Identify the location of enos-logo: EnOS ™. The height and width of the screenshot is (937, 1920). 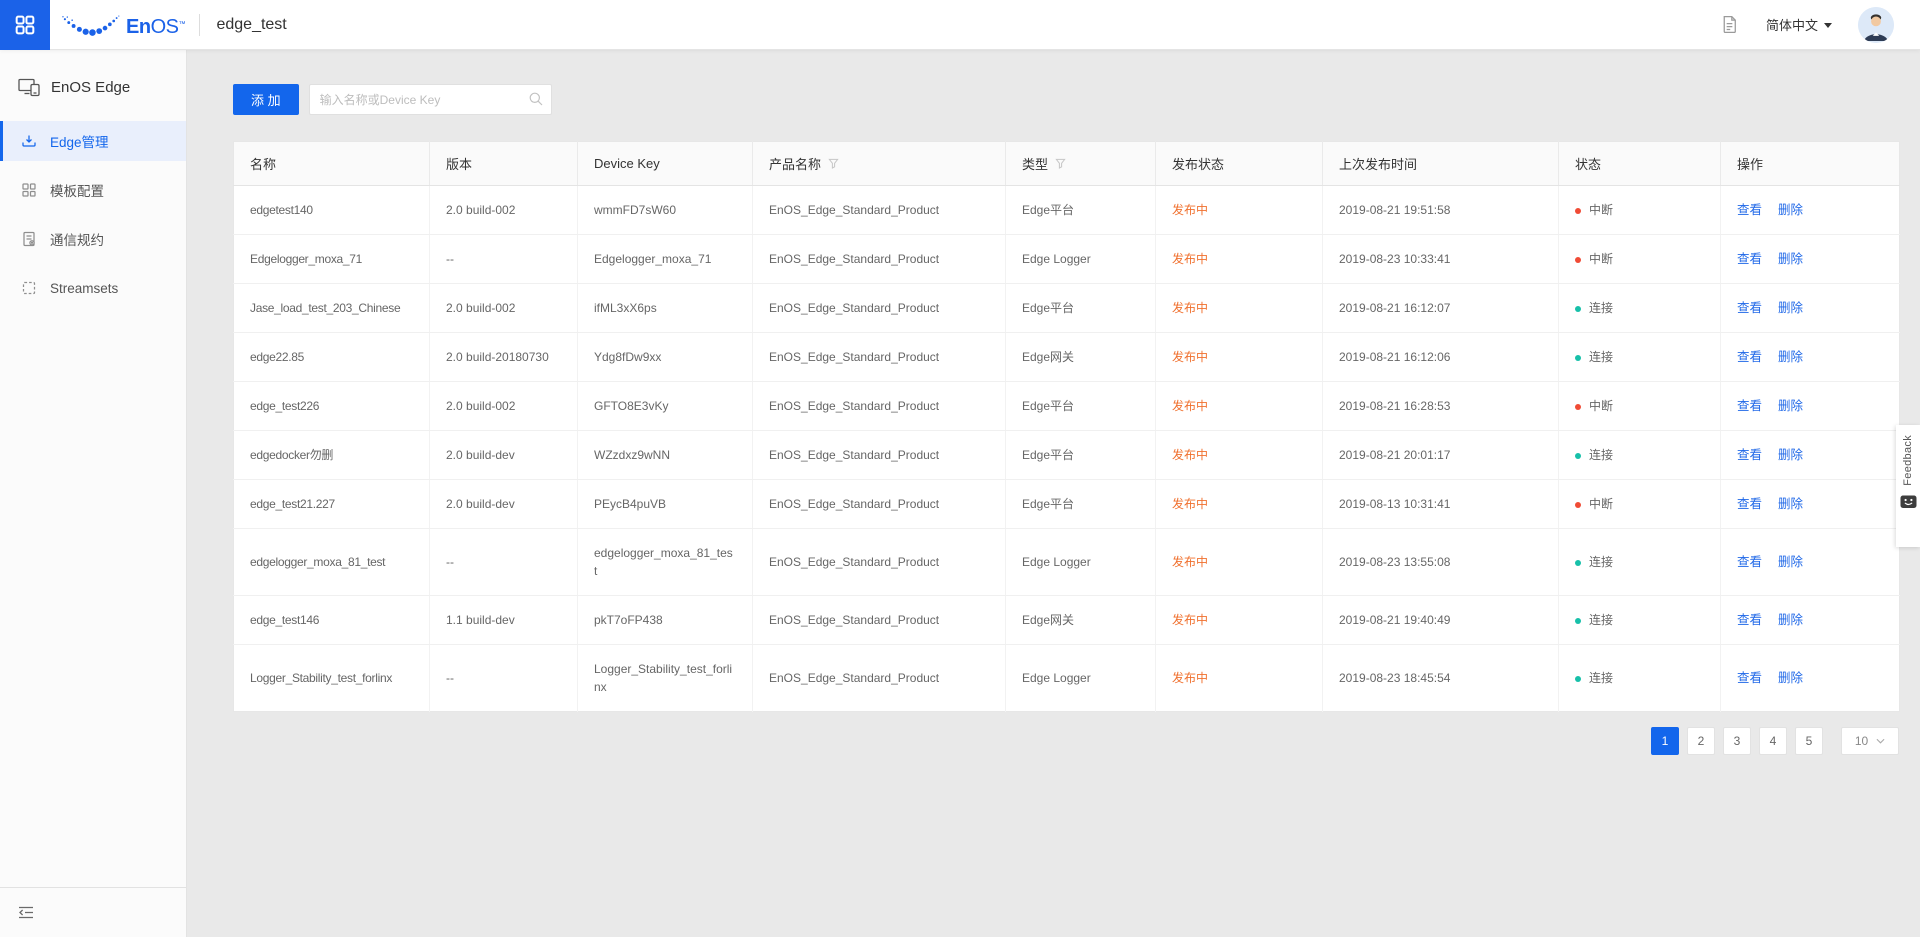
(123, 25).